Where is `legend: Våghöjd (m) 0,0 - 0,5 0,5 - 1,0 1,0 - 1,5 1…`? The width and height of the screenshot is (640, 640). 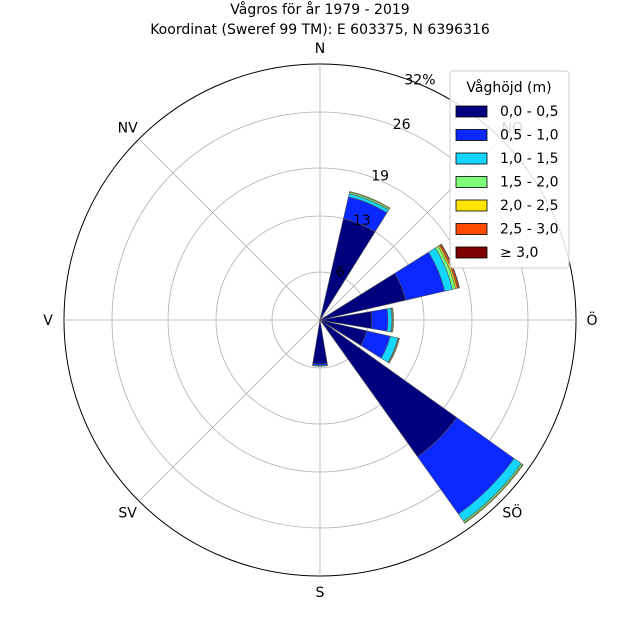 legend: Våghöjd (m) 0,0 - 0,5 0,5 - 1,0 1,0 - 1,5 1… is located at coordinates (509, 169).